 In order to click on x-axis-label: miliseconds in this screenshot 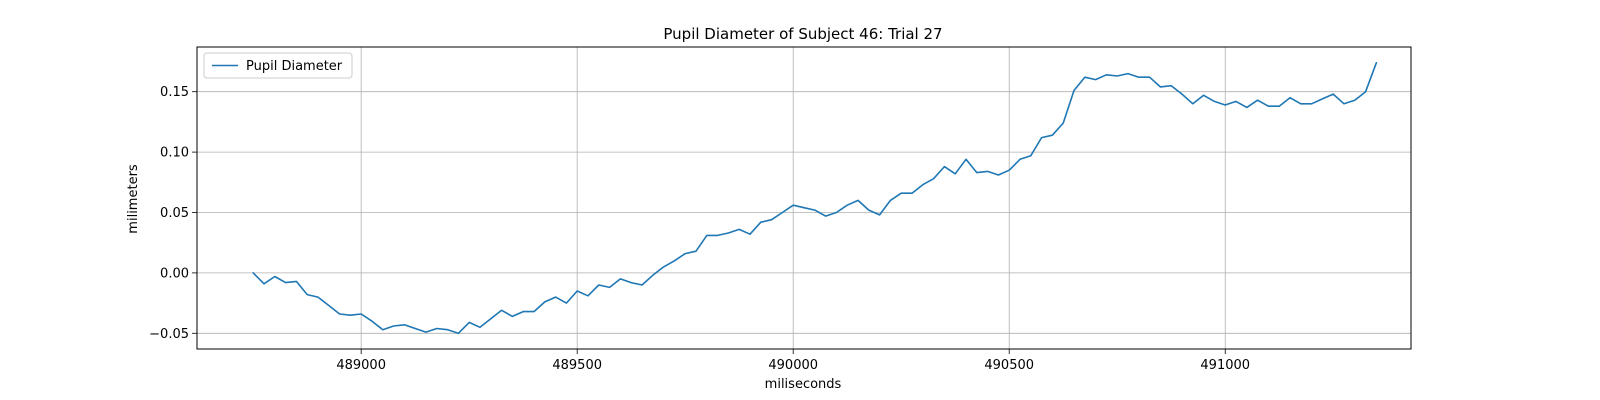, I will do `click(803, 384)`.